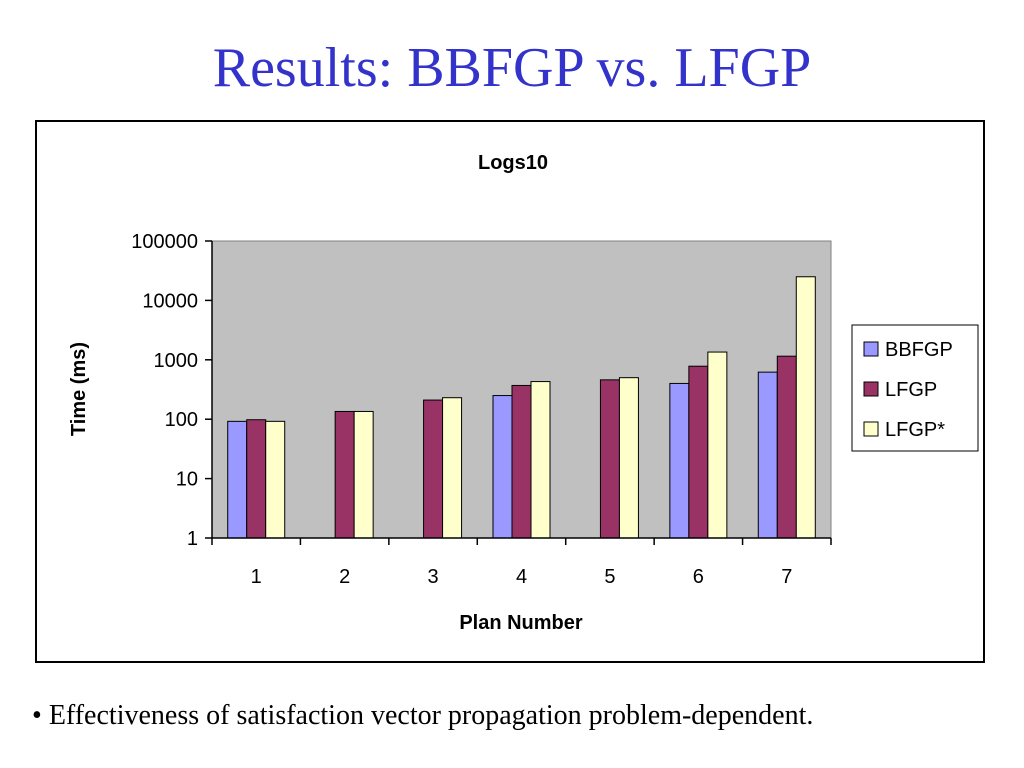 The image size is (1024, 768). What do you see at coordinates (79, 389) in the screenshot?
I see `y-axis-label: Time (ms)` at bounding box center [79, 389].